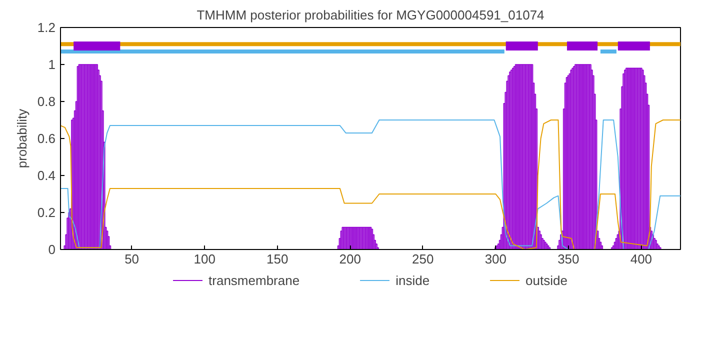 Image resolution: width=720 pixels, height=352 pixels. I want to click on chart-title: TMHMM posterior probabilities for MGYG000004591_01074, so click(370, 15).